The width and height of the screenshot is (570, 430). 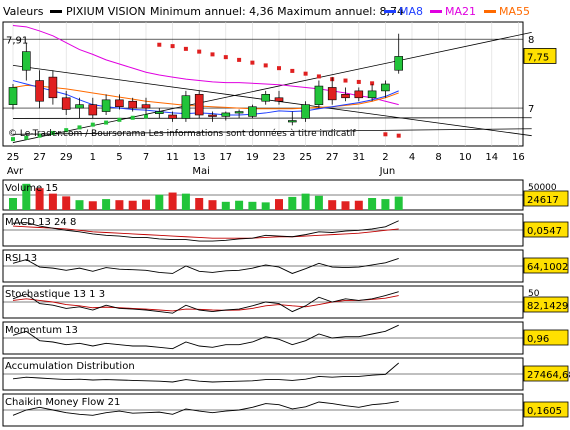 What do you see at coordinates (412, 157) in the screenshot?
I see `x-tick-label: 4` at bounding box center [412, 157].